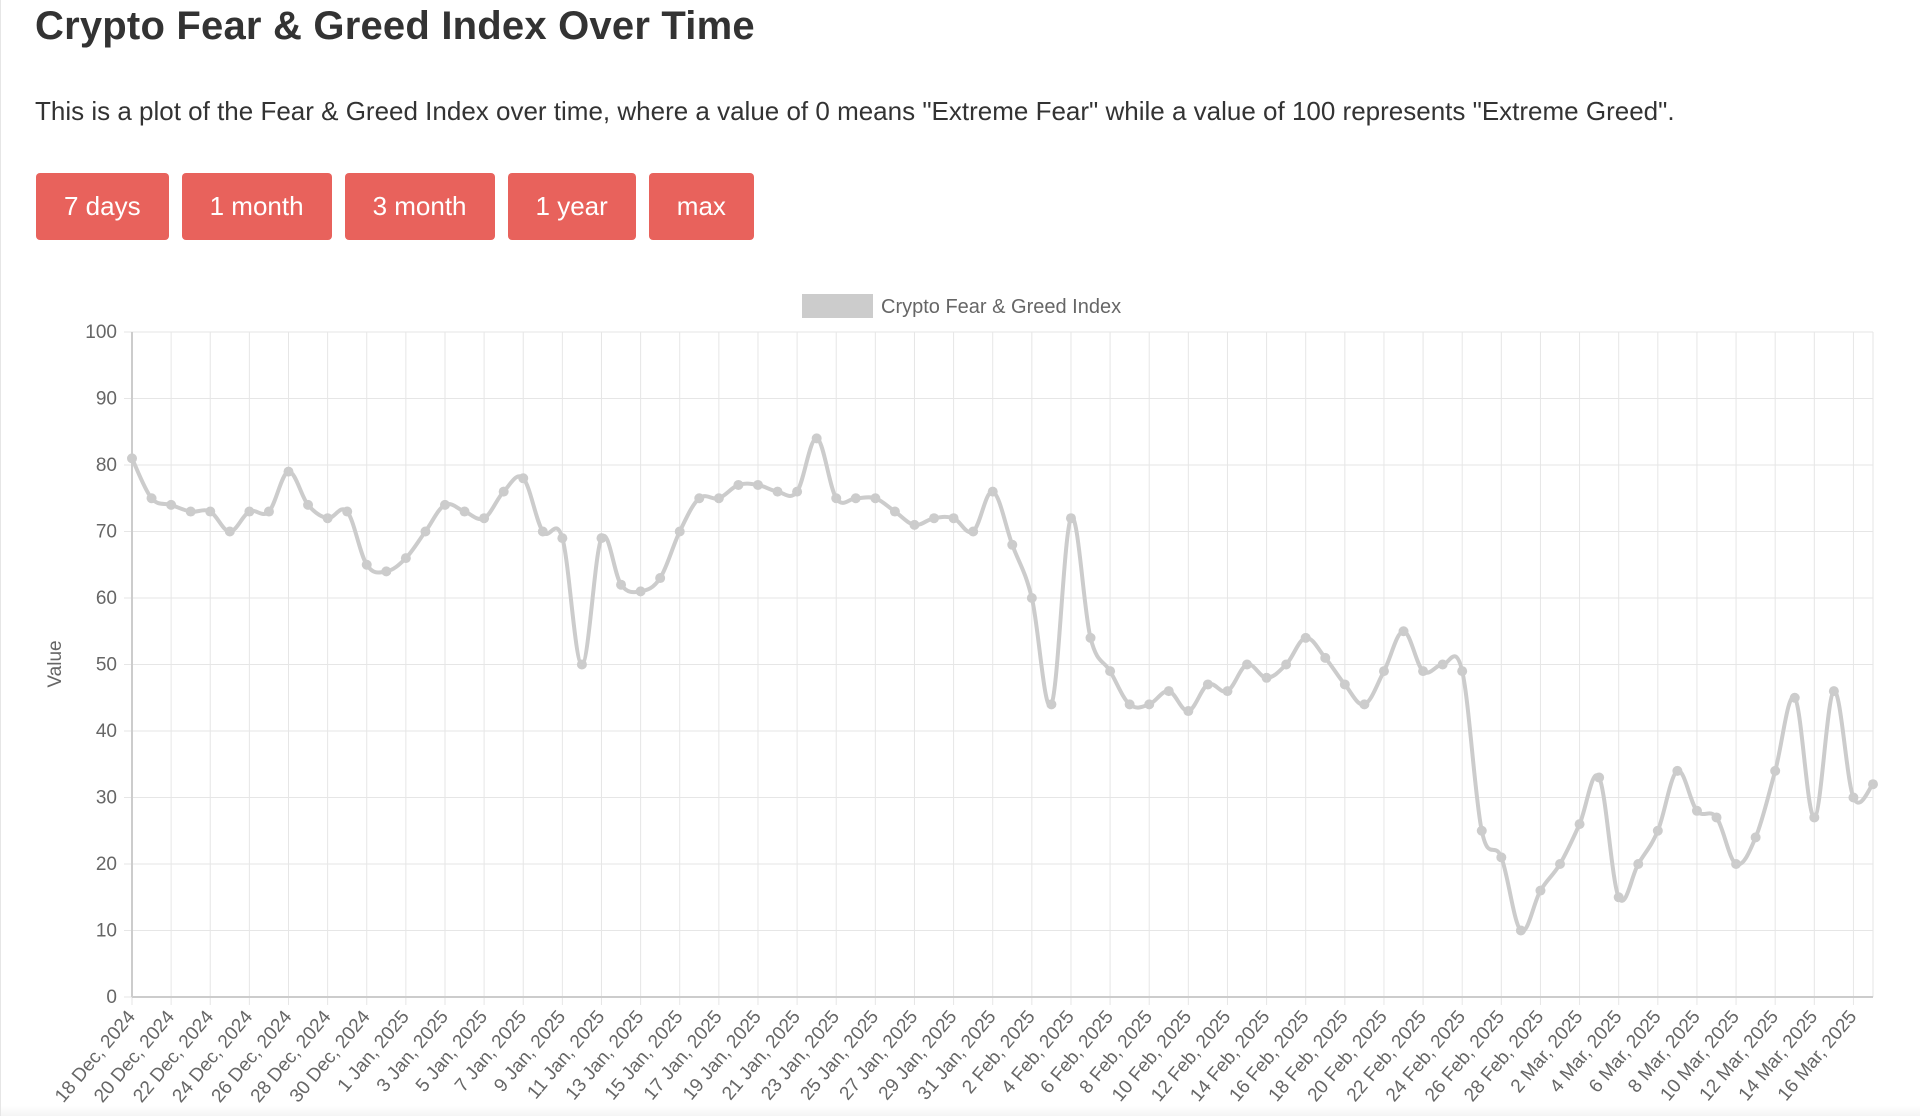 The image size is (1920, 1116). Describe the element at coordinates (256, 206) in the screenshot. I see `range-1-month-button: 1 month` at that location.